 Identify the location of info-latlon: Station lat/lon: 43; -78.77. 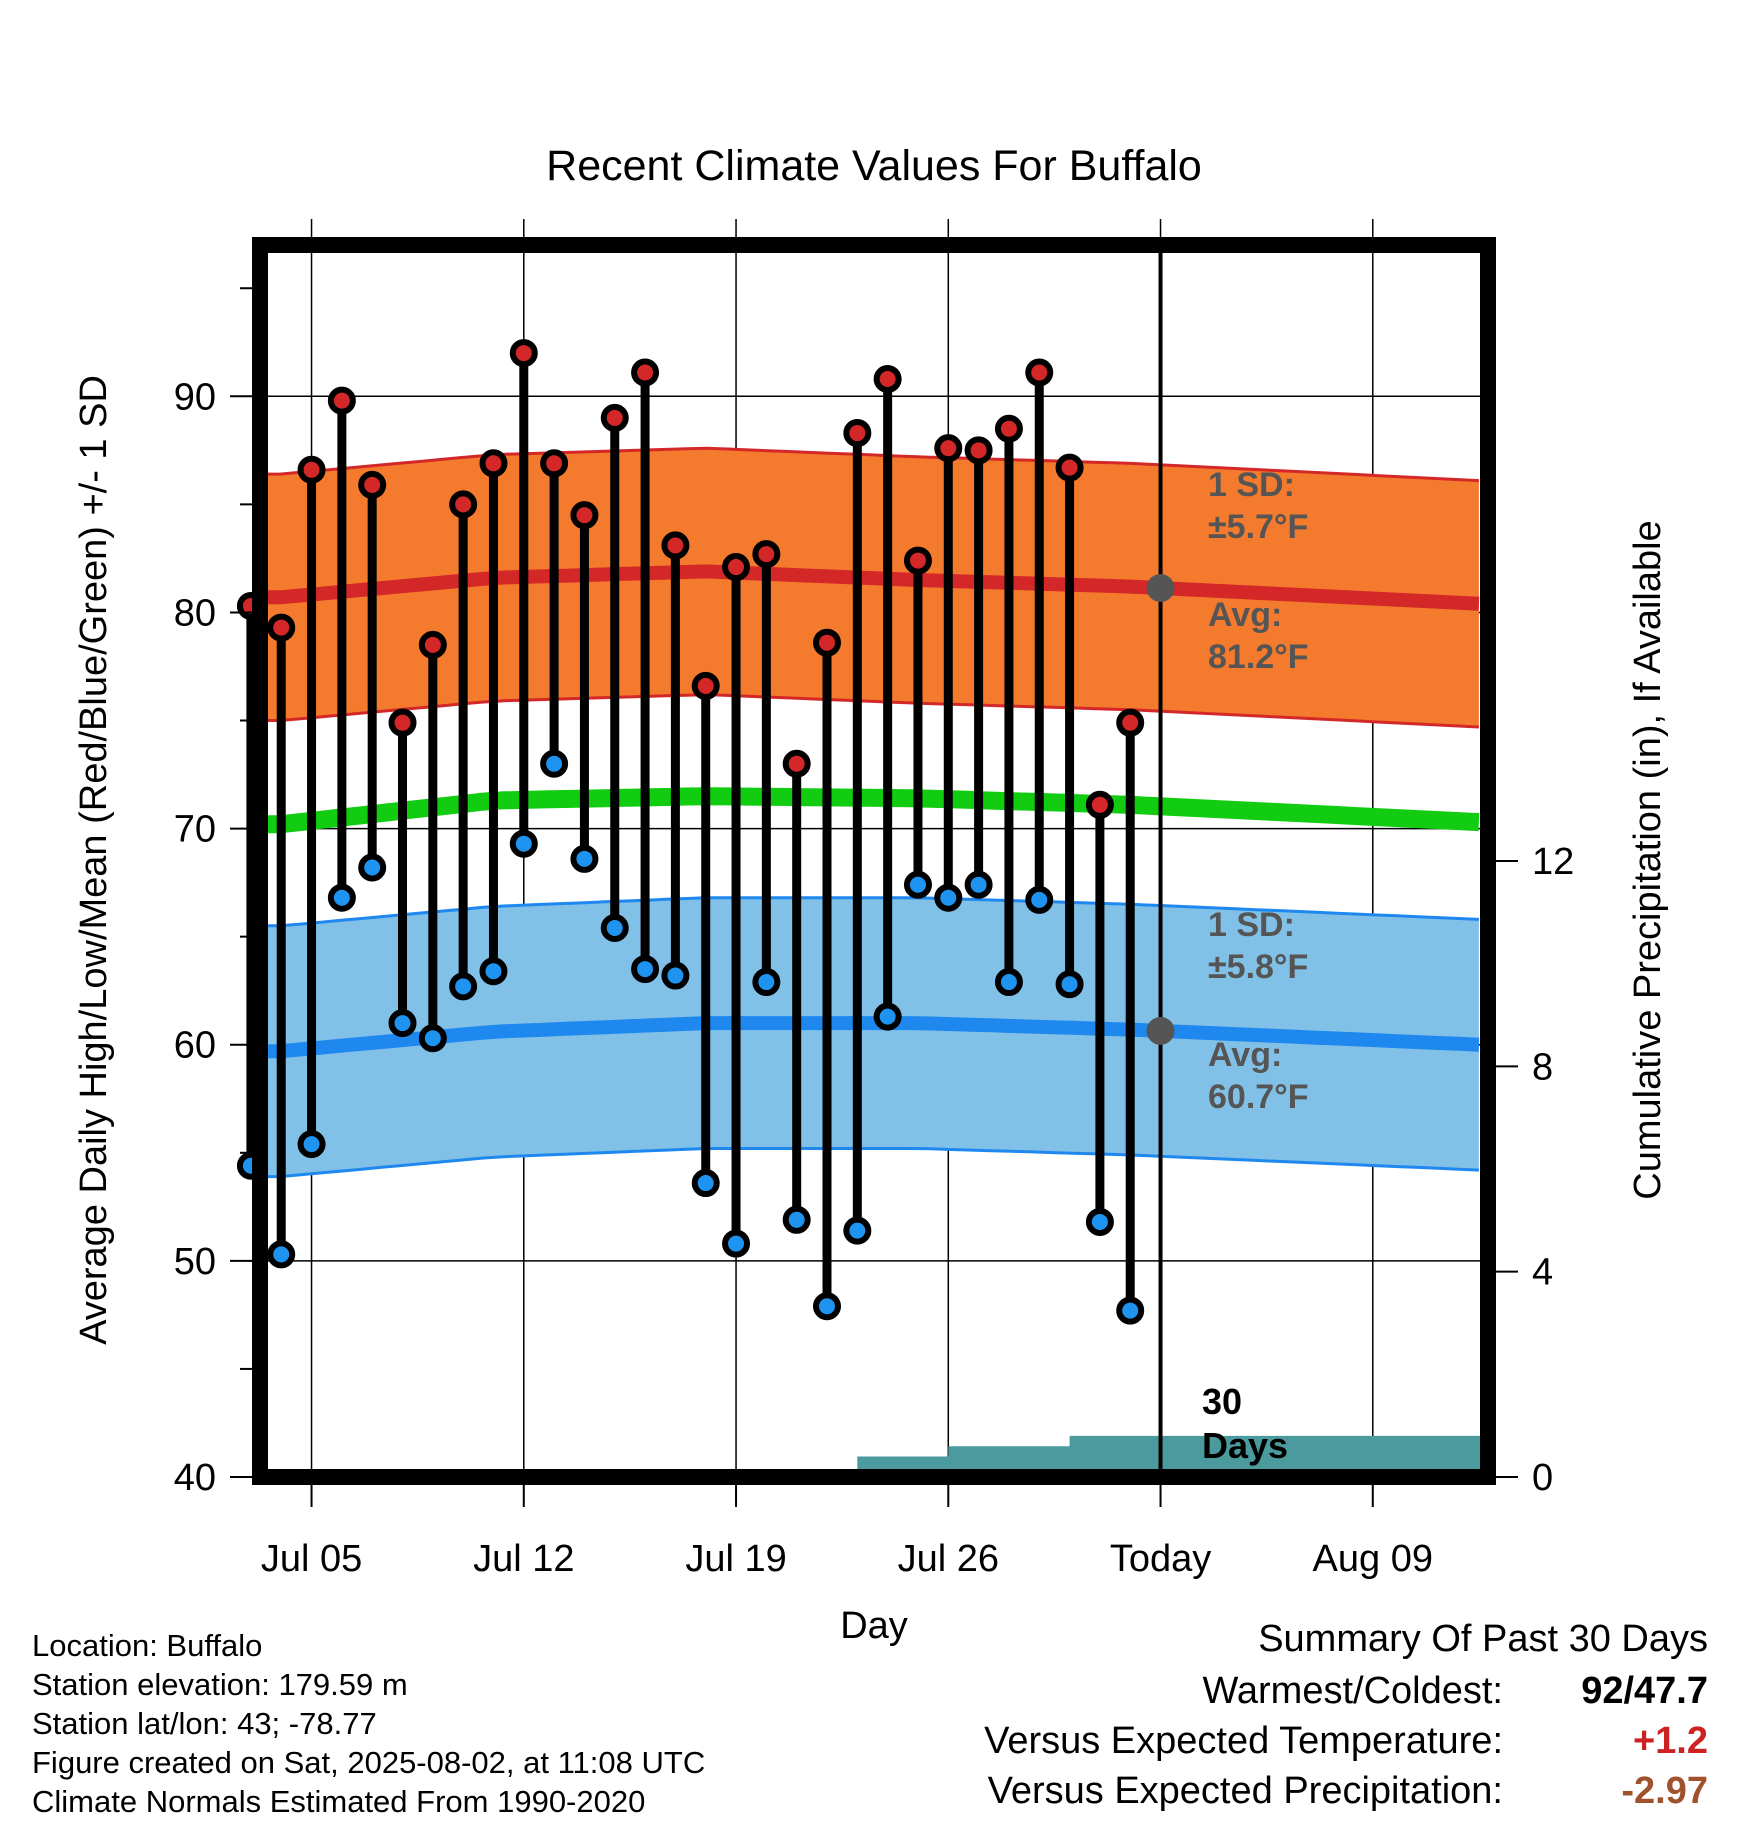
(204, 1723).